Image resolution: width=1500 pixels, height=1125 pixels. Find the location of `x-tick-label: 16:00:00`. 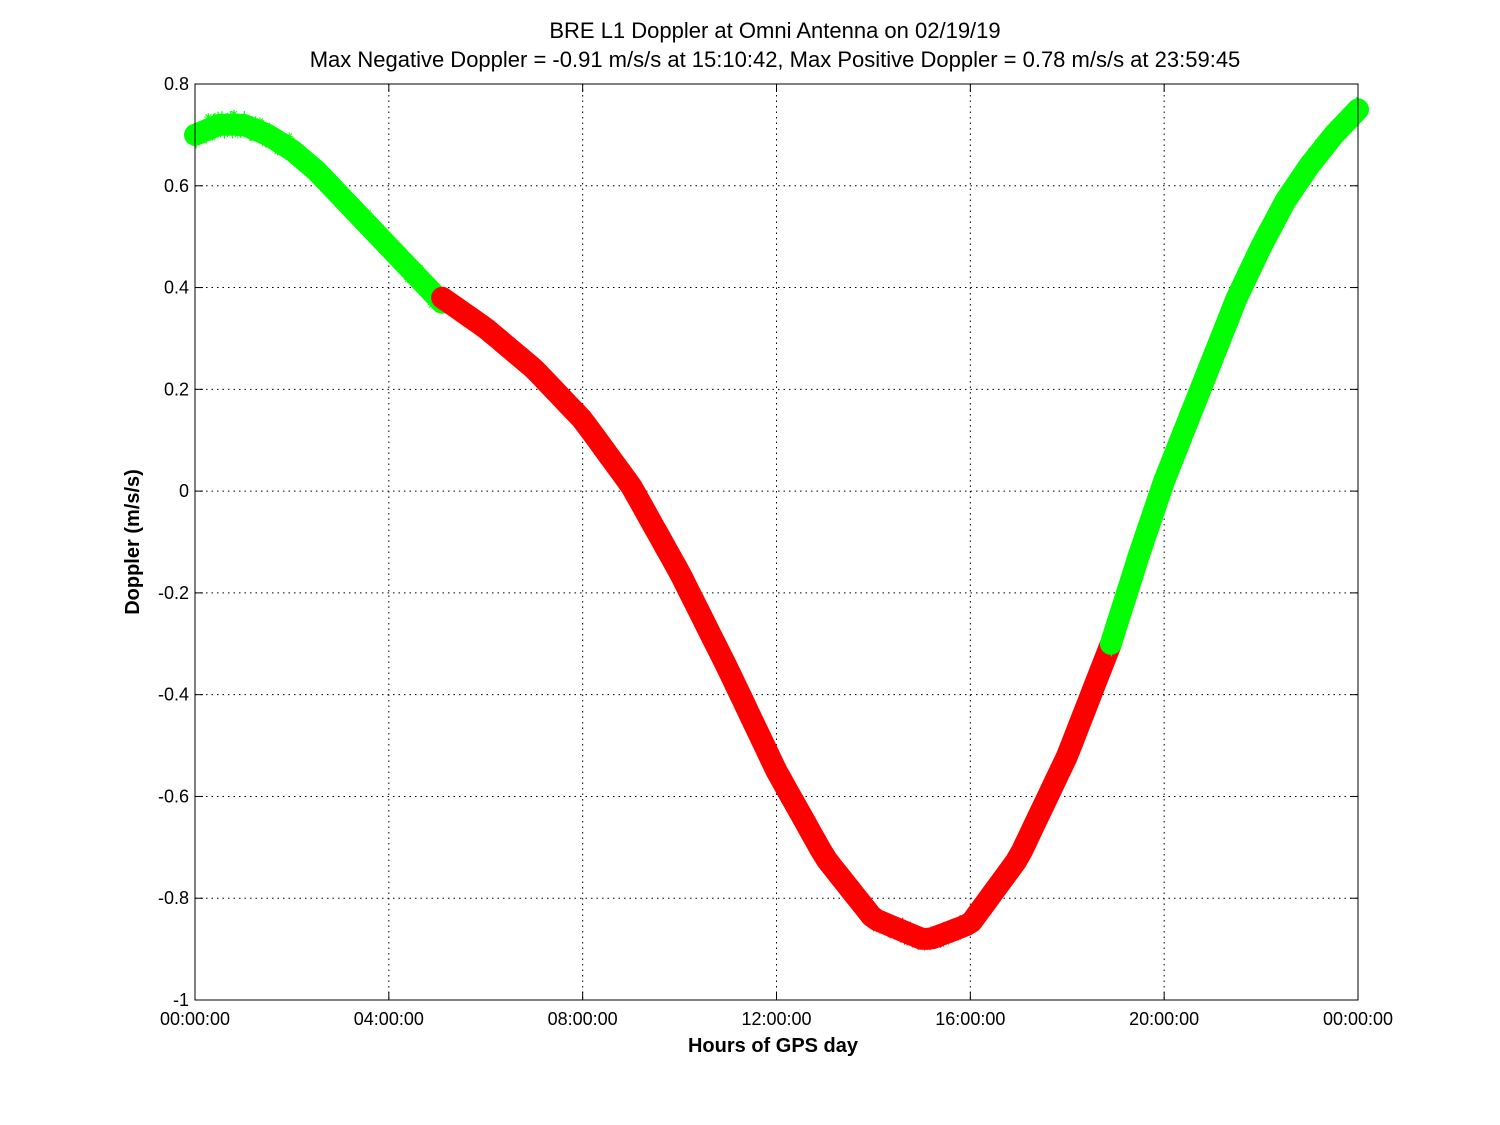

x-tick-label: 16:00:00 is located at coordinates (970, 1019).